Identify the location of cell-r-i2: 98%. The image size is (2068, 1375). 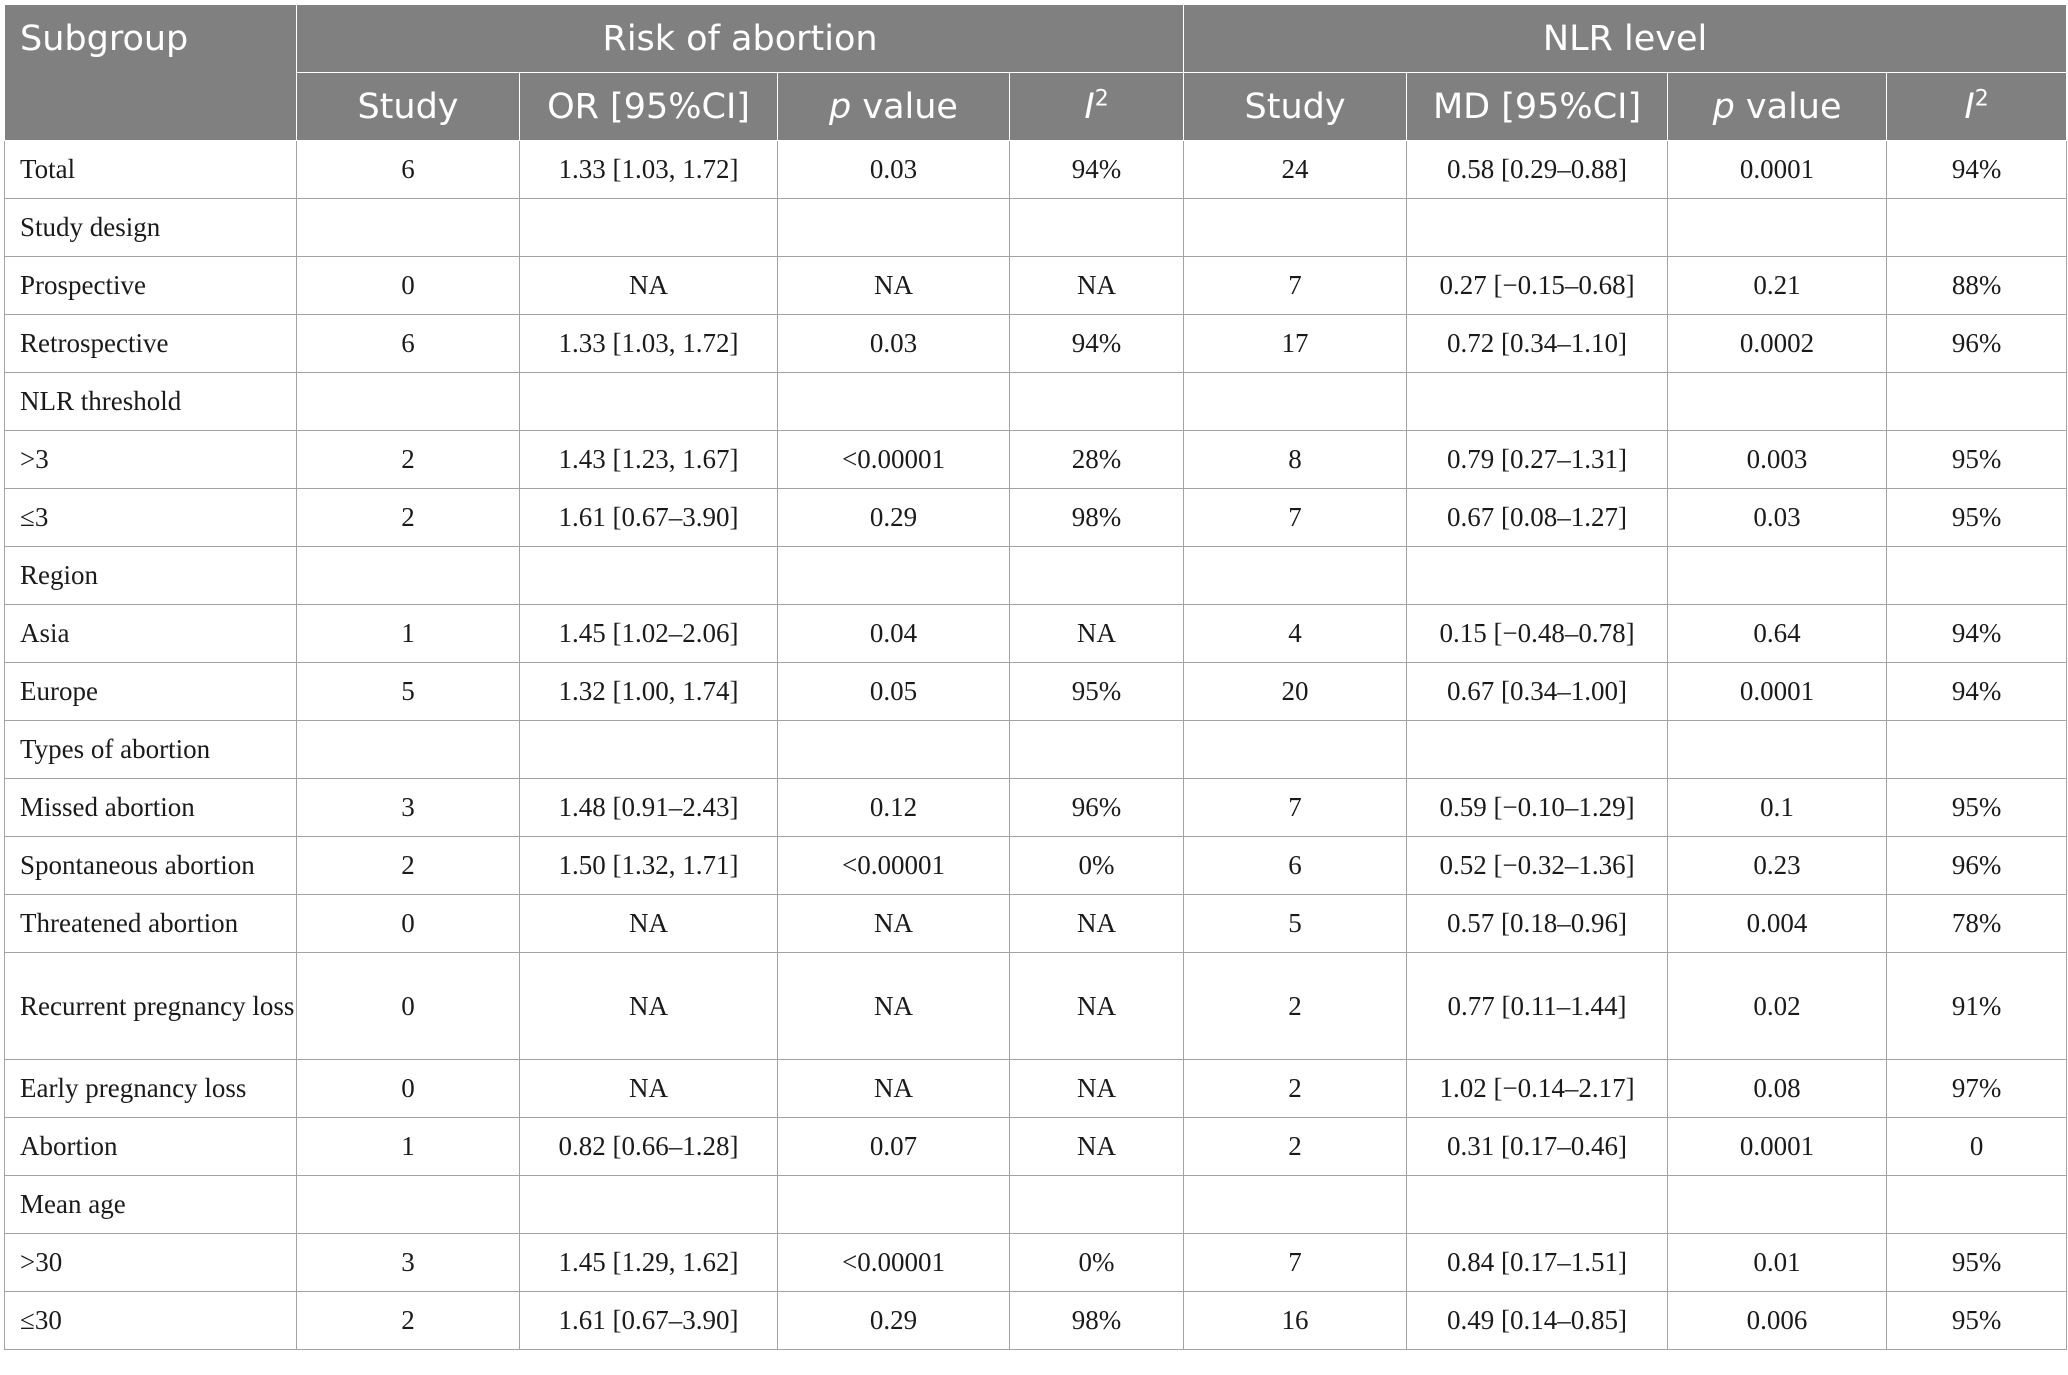
(1096, 1320).